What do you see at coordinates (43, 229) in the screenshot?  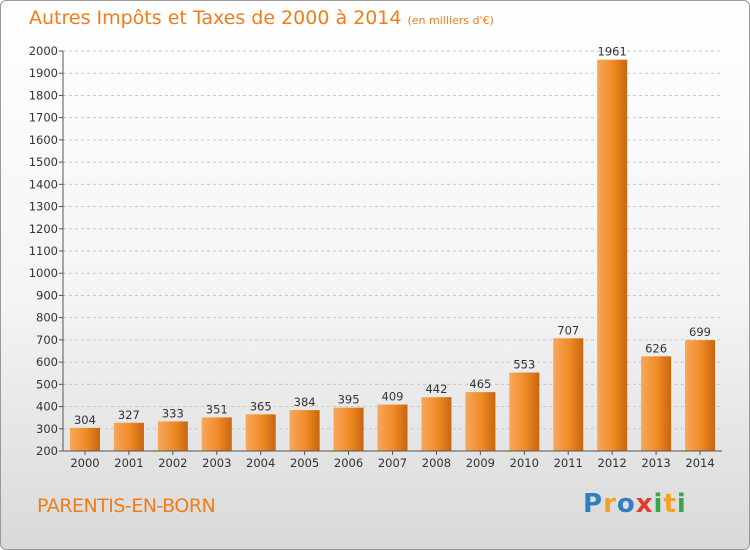 I see `y-tick-label: 1200` at bounding box center [43, 229].